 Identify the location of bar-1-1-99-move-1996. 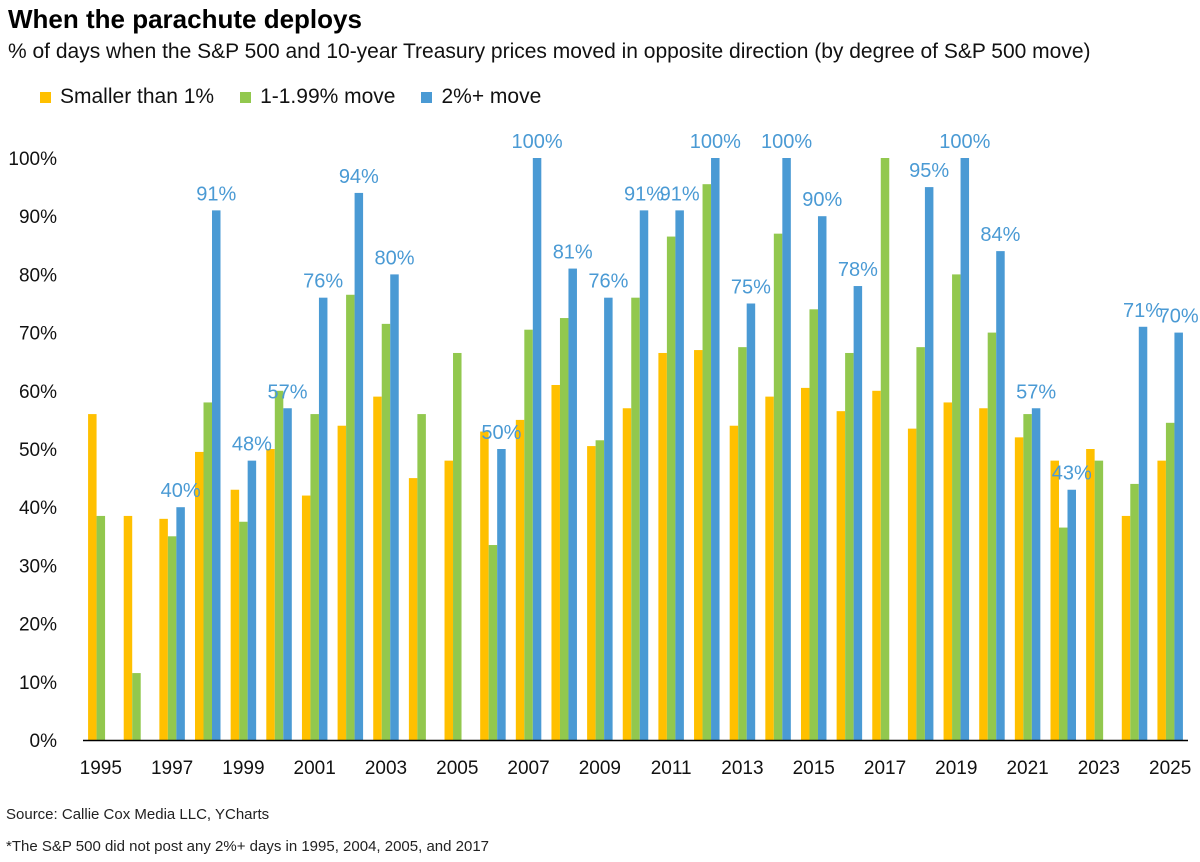
(136, 706).